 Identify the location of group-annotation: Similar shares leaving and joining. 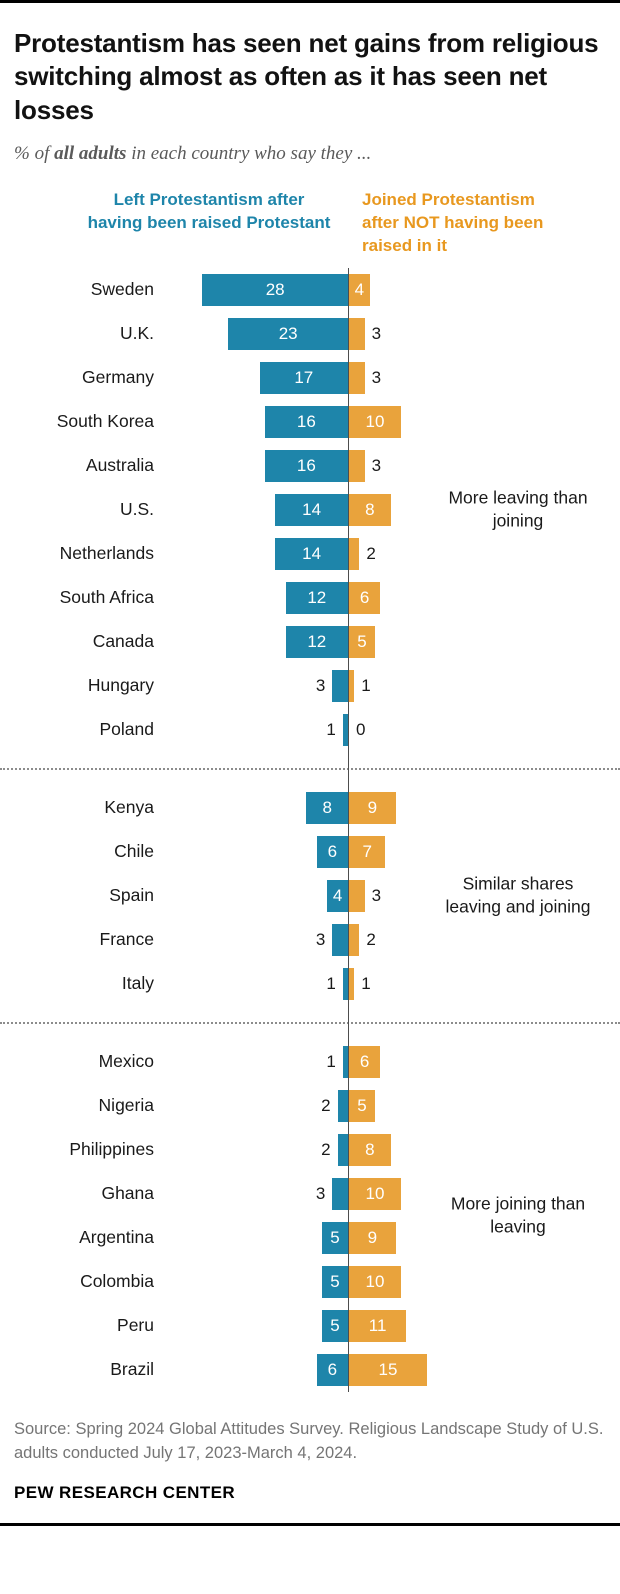
(518, 894).